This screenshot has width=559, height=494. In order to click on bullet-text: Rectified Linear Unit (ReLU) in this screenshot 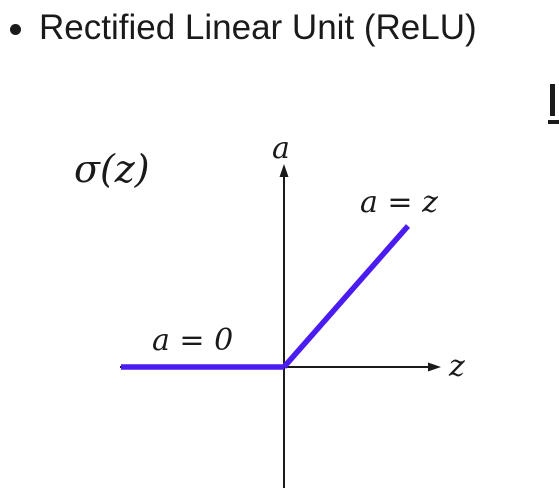, I will do `click(258, 27)`.